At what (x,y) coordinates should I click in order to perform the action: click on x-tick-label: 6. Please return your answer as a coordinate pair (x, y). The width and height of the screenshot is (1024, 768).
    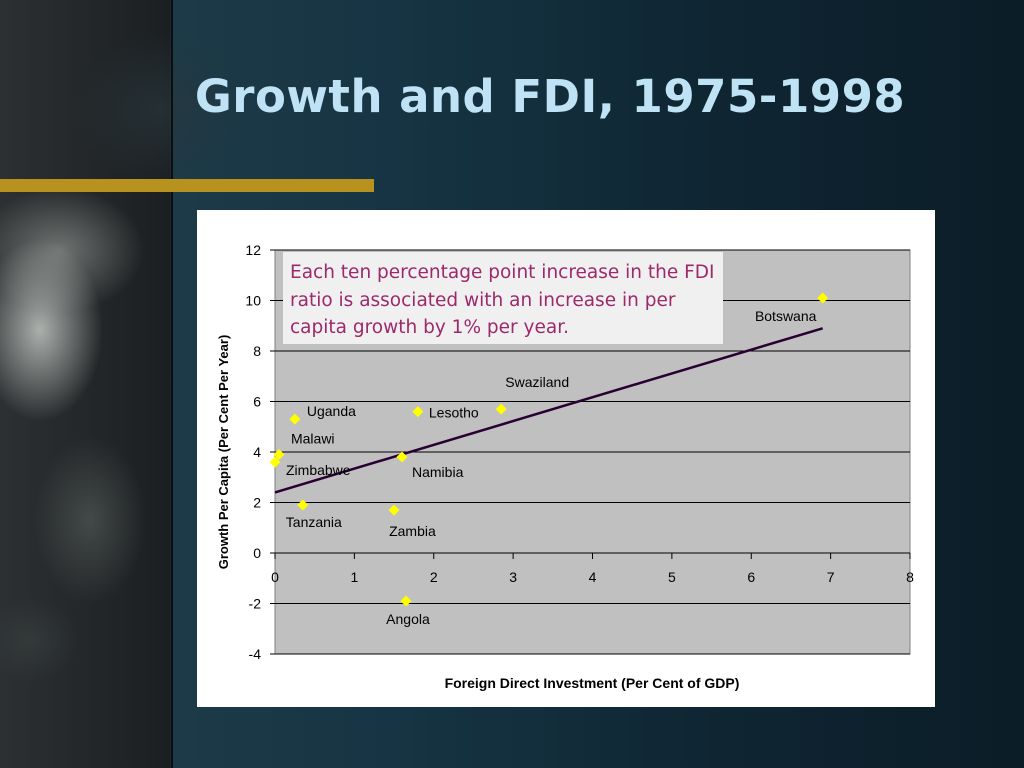
    Looking at the image, I should click on (751, 577).